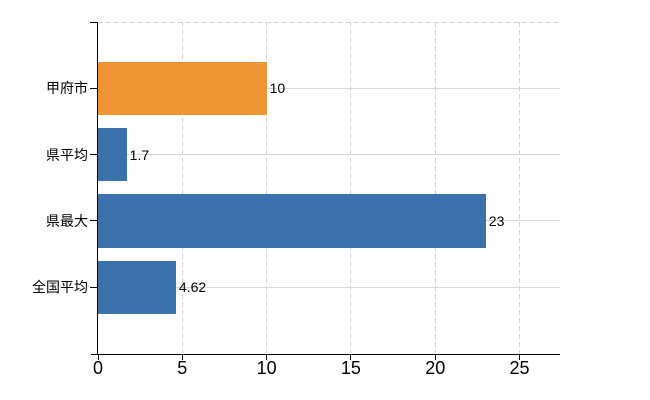 This screenshot has height=400, width=650. Describe the element at coordinates (277, 88) in the screenshot. I see `bar-value-label: 10` at that location.